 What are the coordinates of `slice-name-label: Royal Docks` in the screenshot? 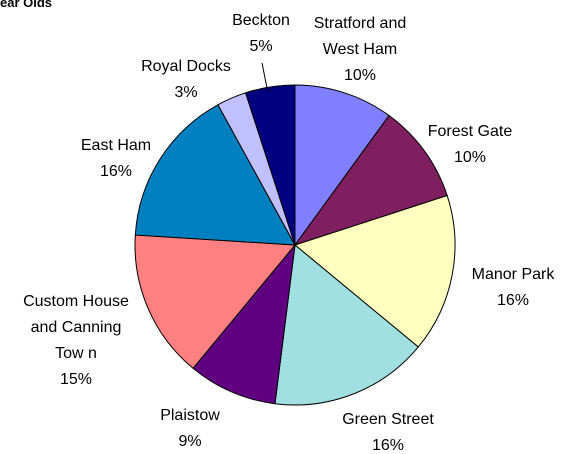 It's located at (186, 66).